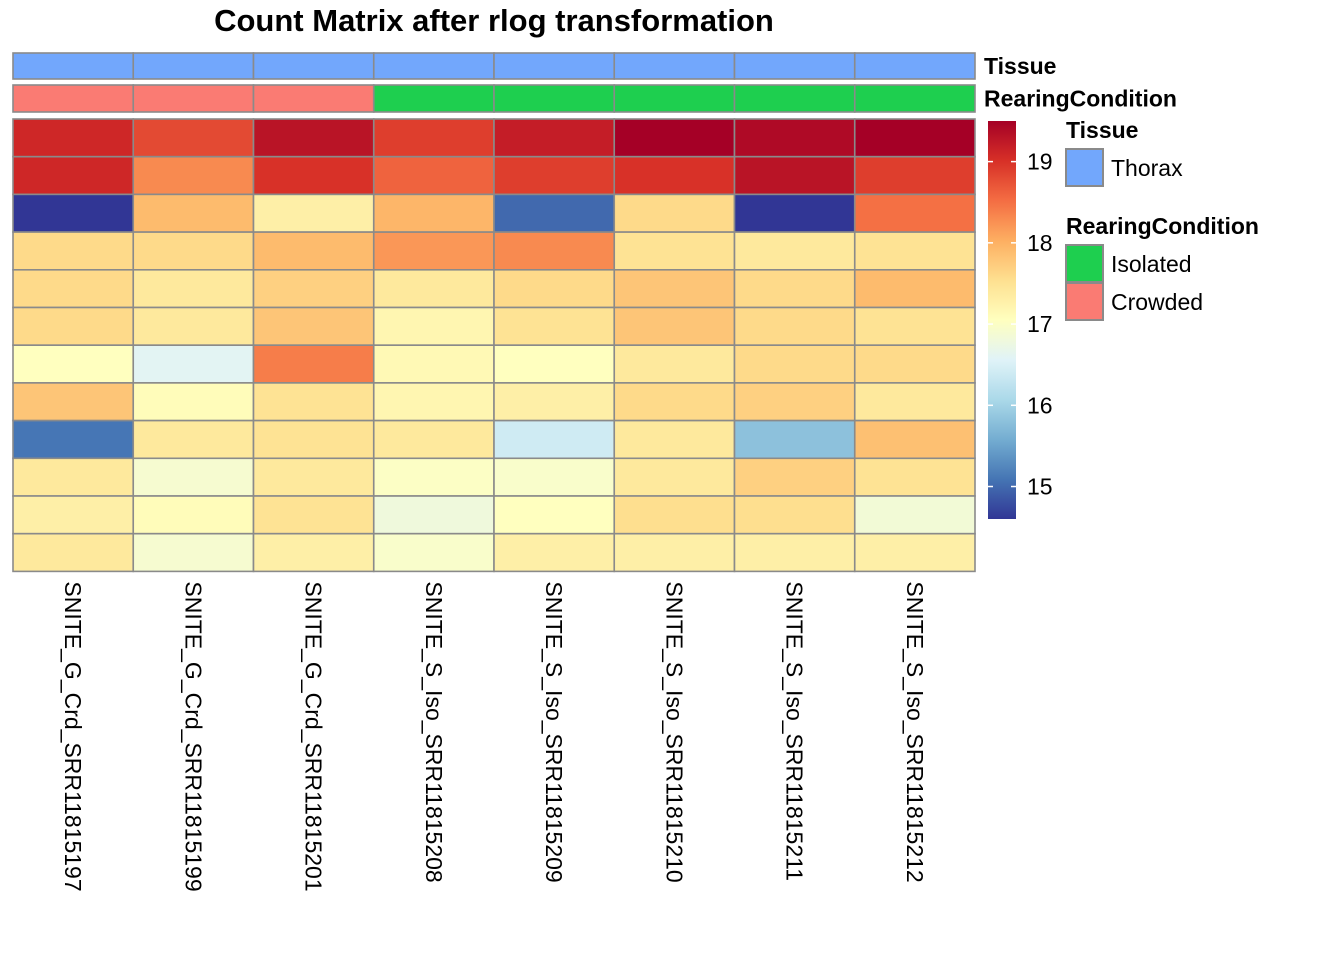  Describe the element at coordinates (1147, 168) in the screenshot. I see `legend-entry-label: Thorax` at that location.